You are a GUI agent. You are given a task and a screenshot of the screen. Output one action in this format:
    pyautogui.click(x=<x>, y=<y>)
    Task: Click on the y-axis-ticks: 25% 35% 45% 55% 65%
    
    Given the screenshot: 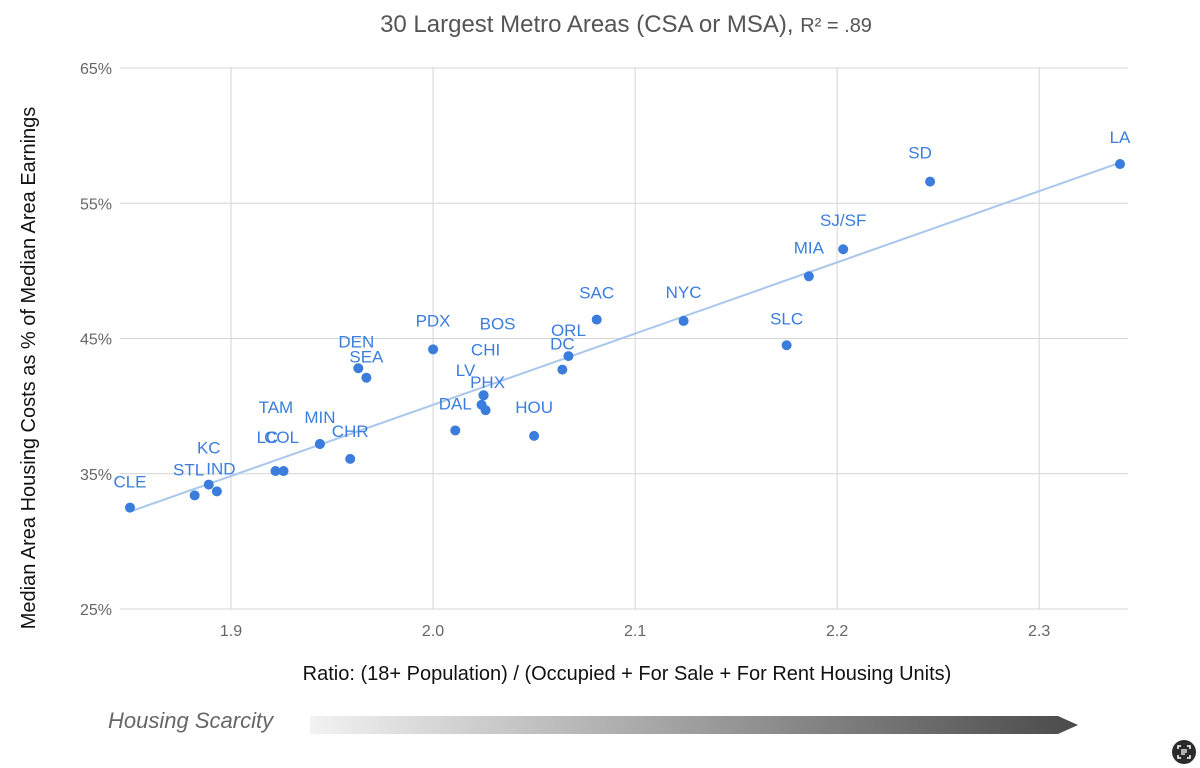 What is the action you would take?
    pyautogui.click(x=96, y=340)
    